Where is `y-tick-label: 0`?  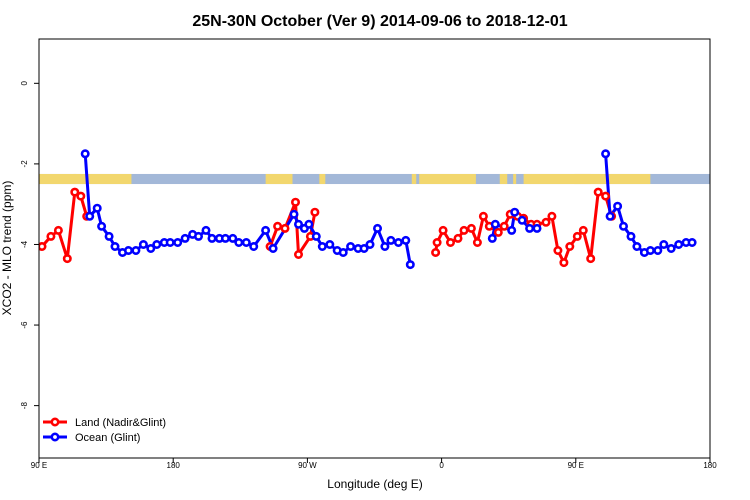
y-tick-label: 0 is located at coordinates (24, 83).